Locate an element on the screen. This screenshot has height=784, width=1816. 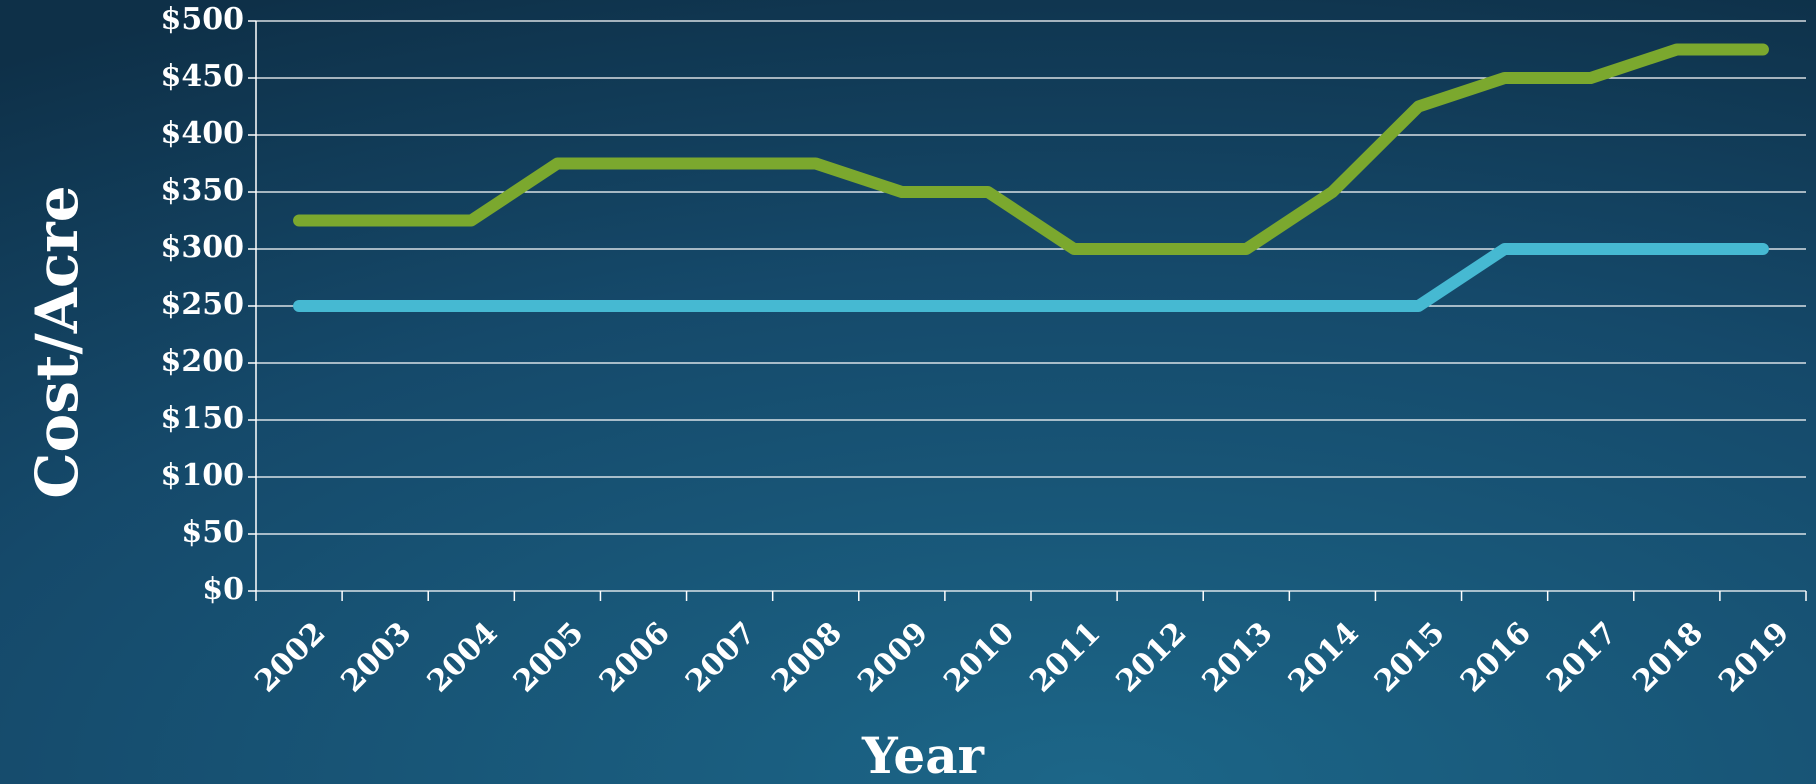
y-tick-label: $100 is located at coordinates (203, 475).